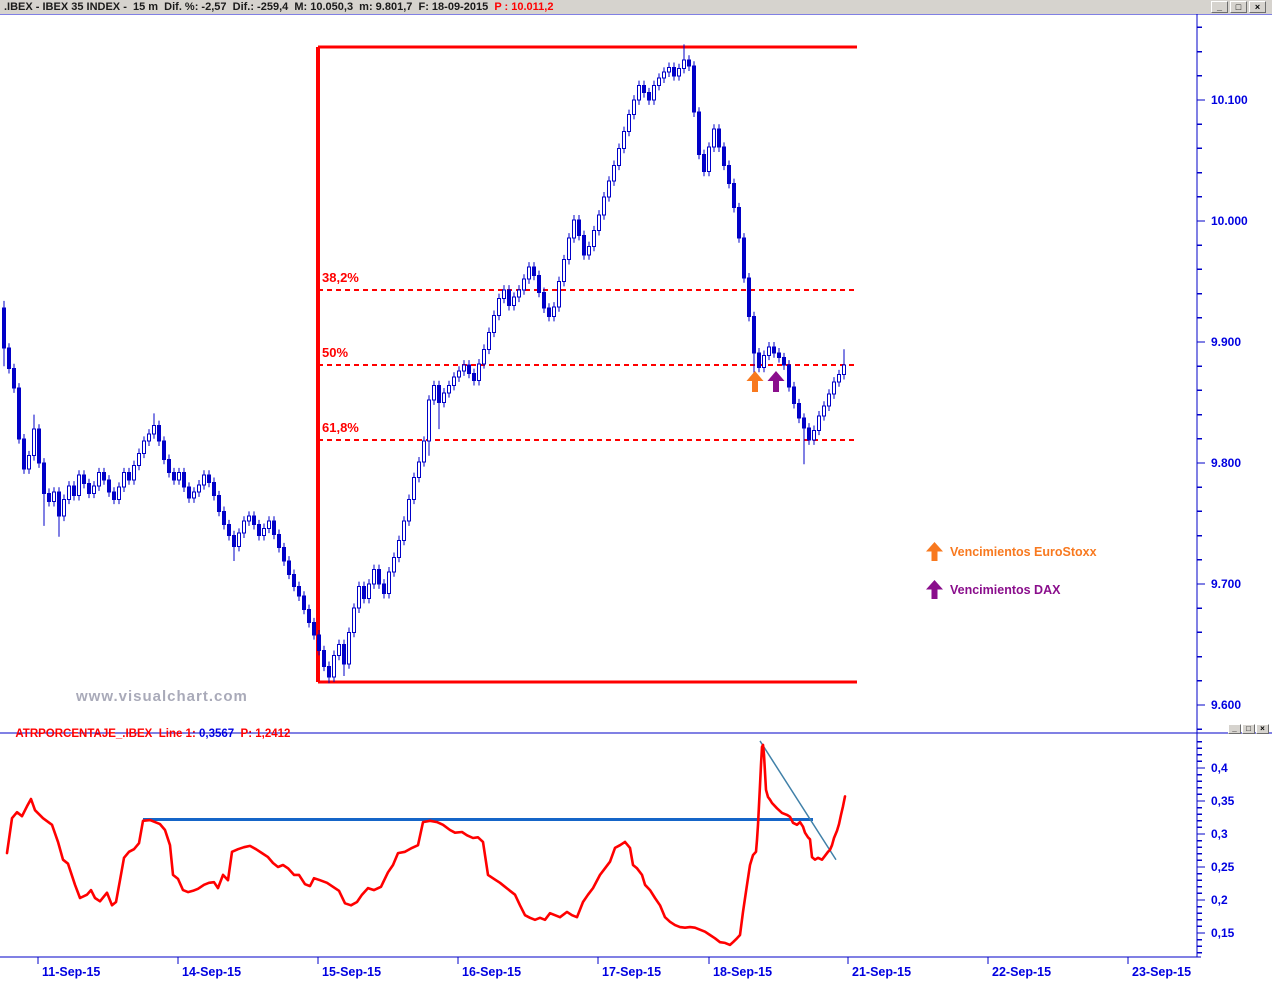 The image size is (1272, 981). I want to click on indicator-maximize-button: □, so click(1248, 729).